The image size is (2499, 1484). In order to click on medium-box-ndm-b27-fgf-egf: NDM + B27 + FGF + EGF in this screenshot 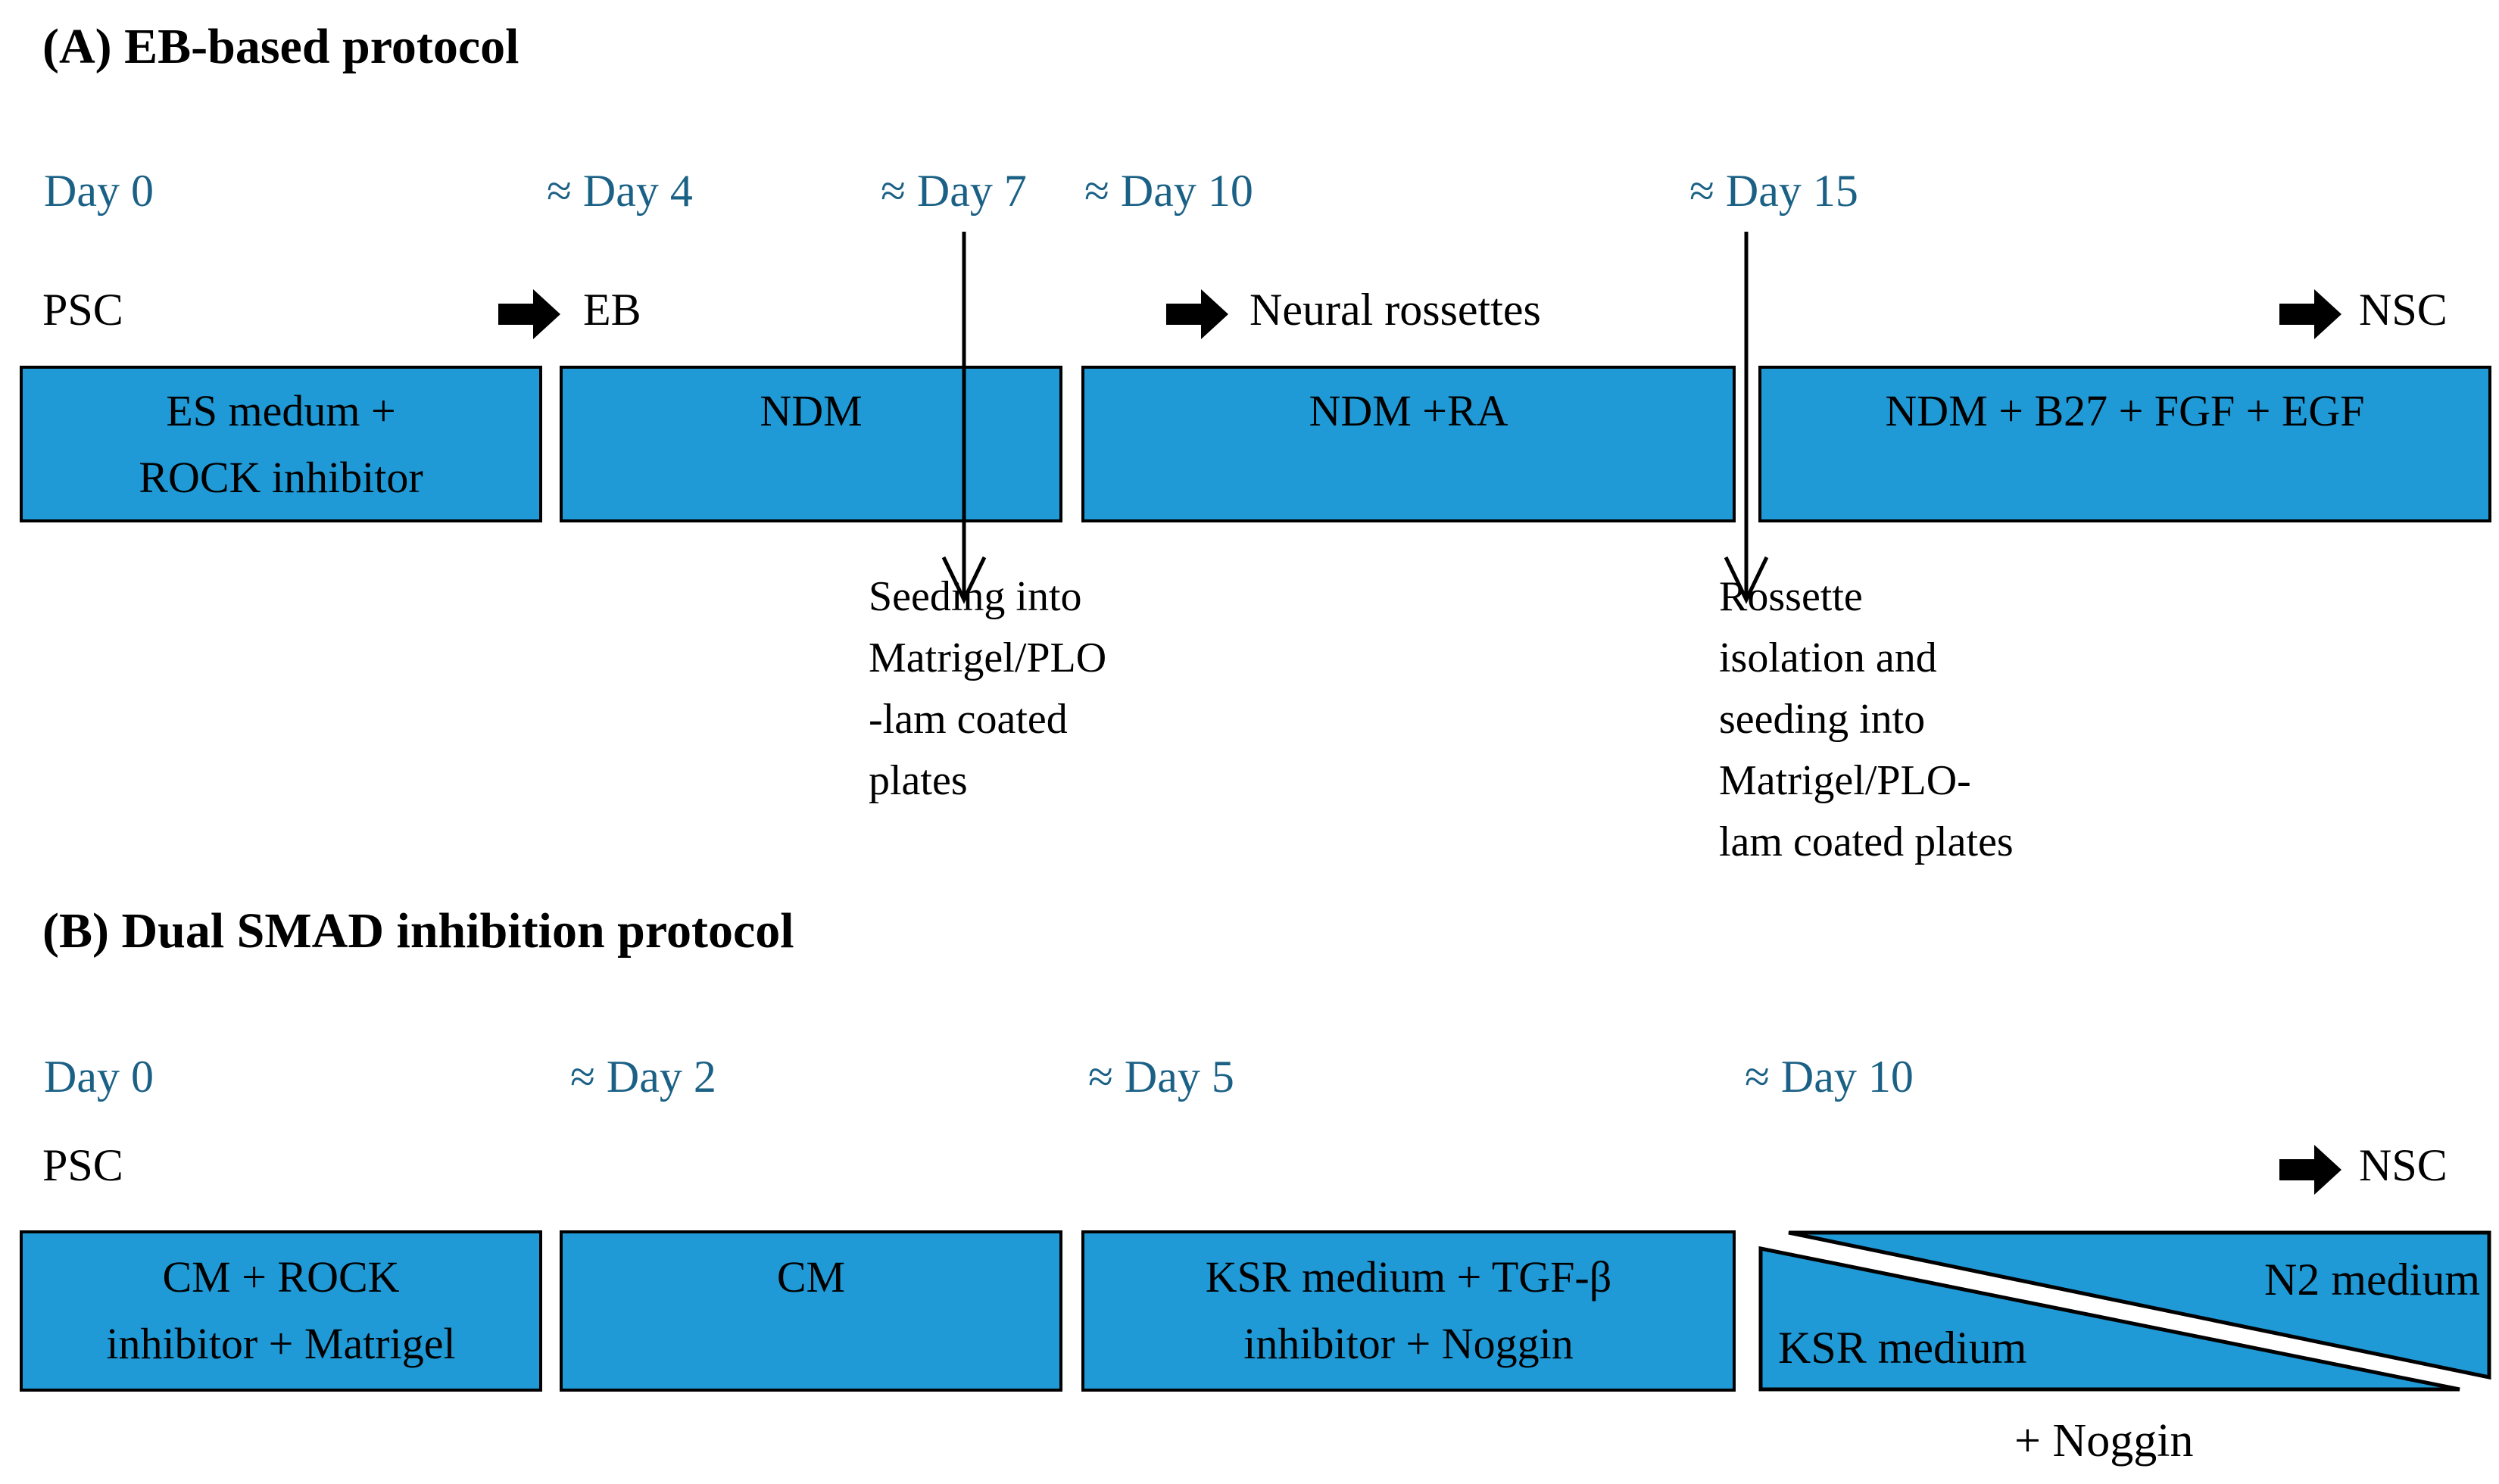, I will do `click(2125, 444)`.